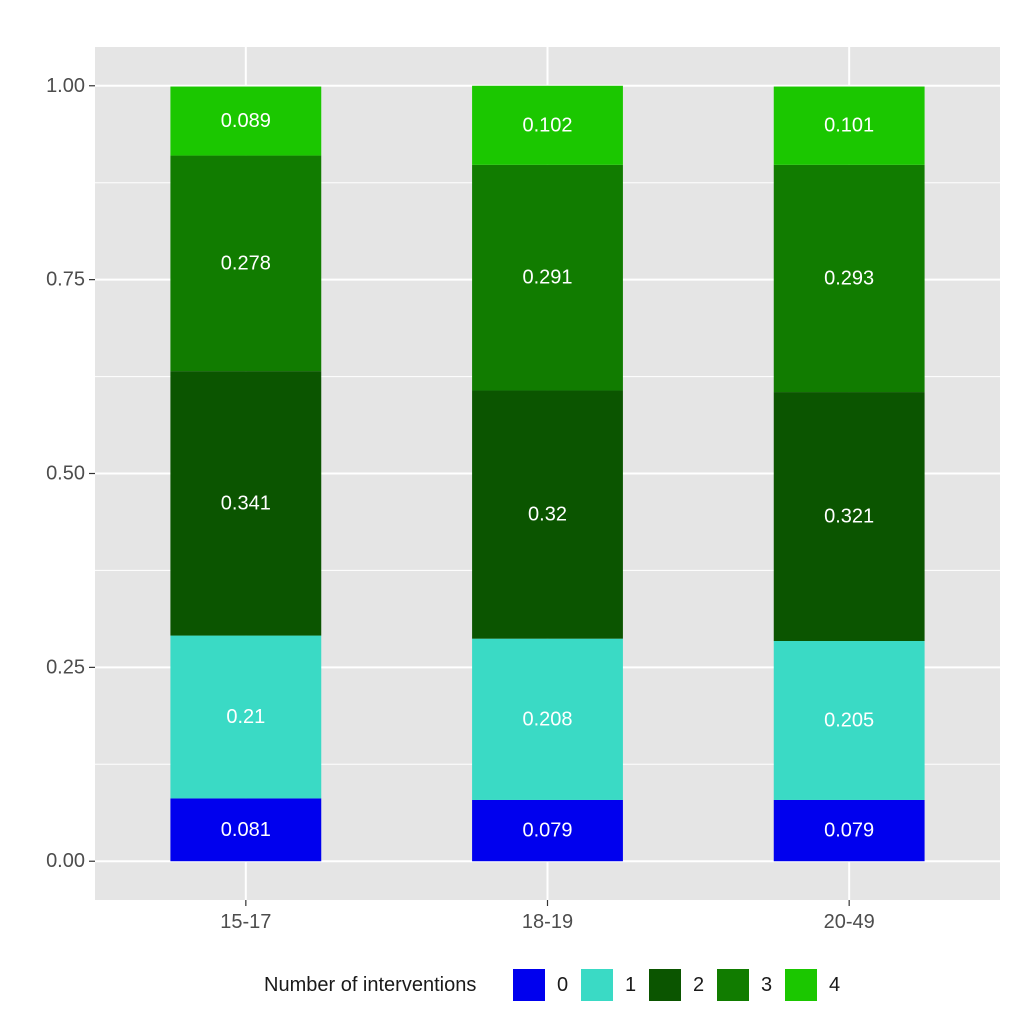 The width and height of the screenshot is (1024, 1024). I want to click on data-label-15-17-series-0: 0.081, so click(246, 830).